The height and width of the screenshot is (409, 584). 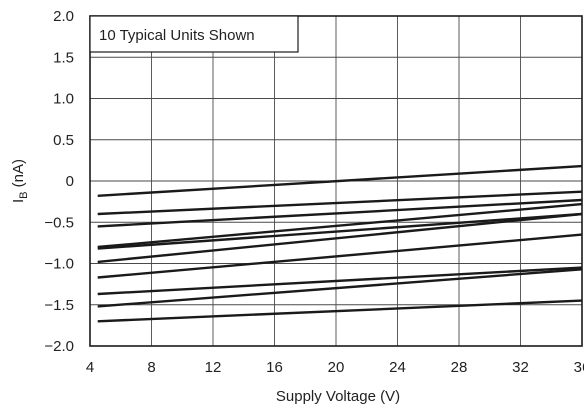 I want to click on x-tick-label: 28, so click(x=459, y=367).